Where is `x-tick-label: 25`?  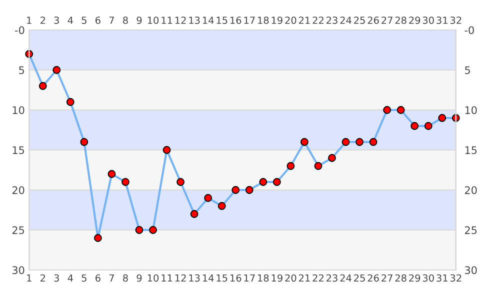
x-tick-label: 25 is located at coordinates (359, 278).